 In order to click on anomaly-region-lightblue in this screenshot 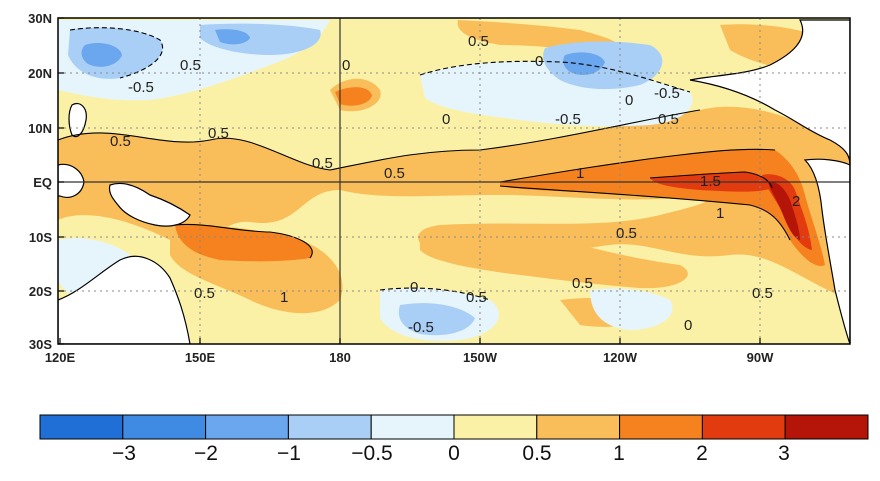, I will do `click(631, 309)`.